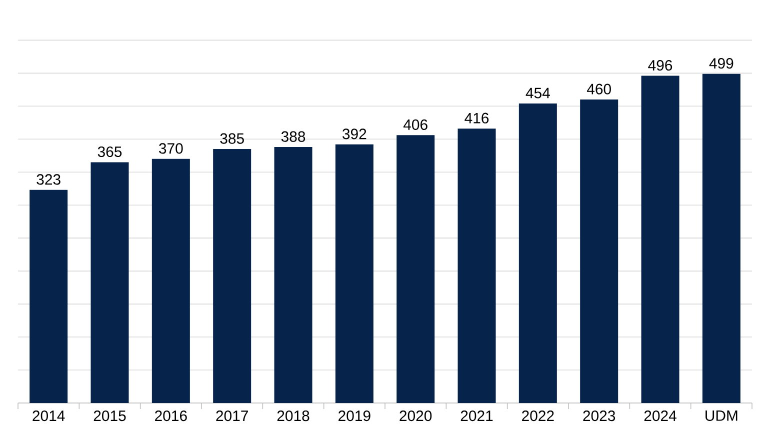  I want to click on x-tick-label: 2020, so click(416, 416).